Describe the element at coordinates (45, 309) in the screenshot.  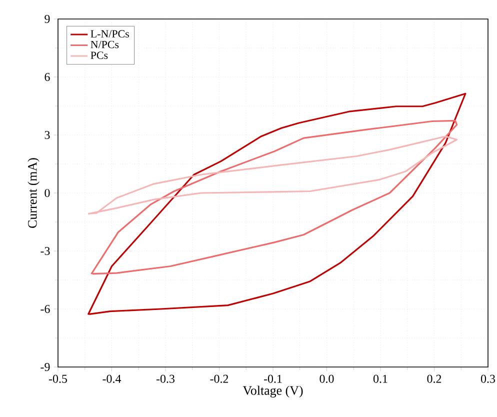
I see `y-tick-label: -6` at that location.